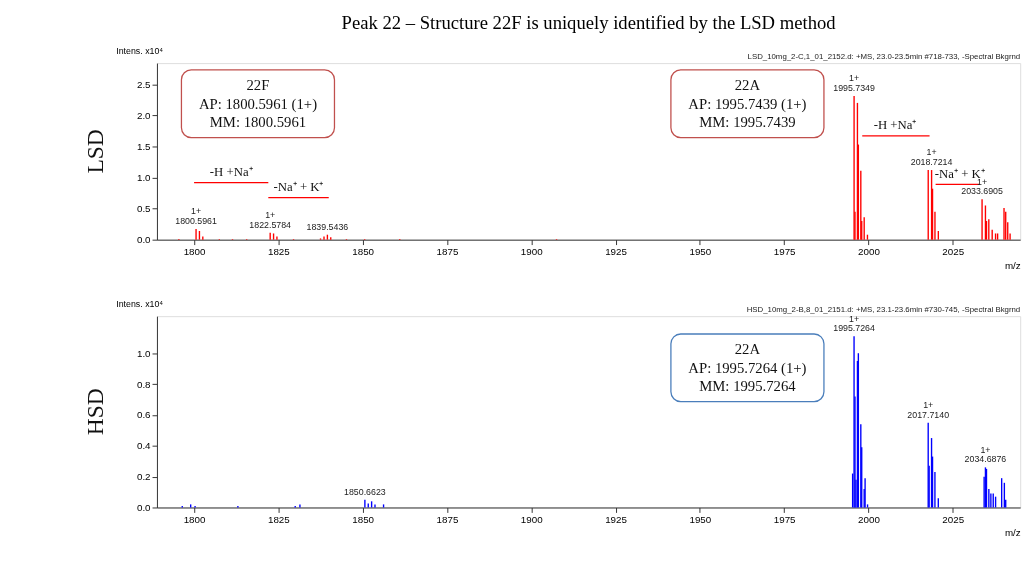  What do you see at coordinates (143, 477) in the screenshot?
I see `y-tick-label: 0.2` at bounding box center [143, 477].